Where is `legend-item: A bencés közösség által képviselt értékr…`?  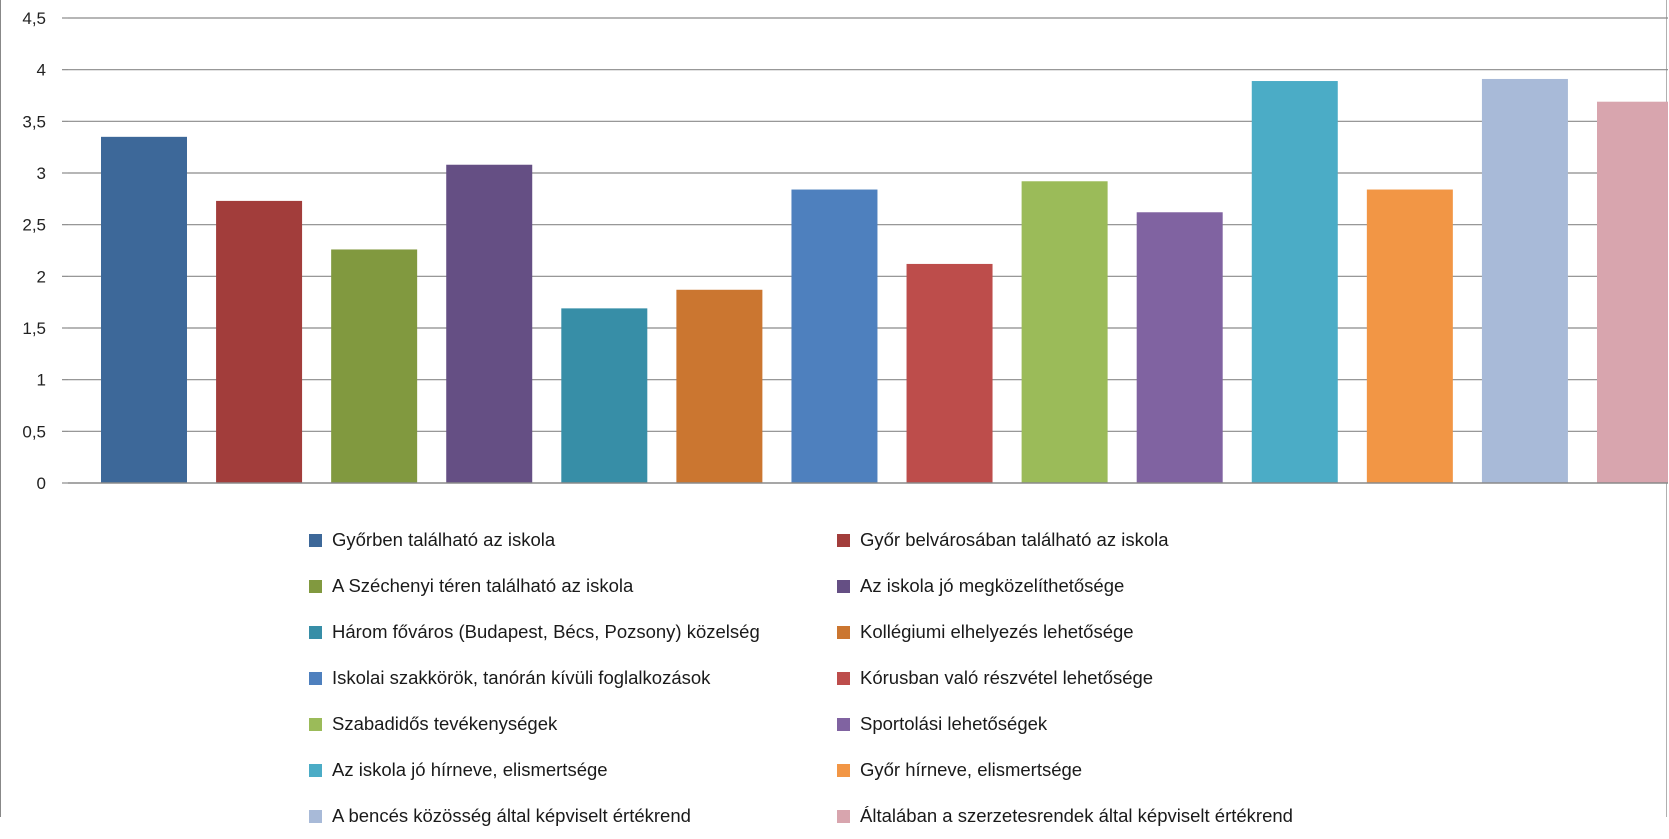
legend-item: A bencés közösség által képviselt értékr… is located at coordinates (573, 816).